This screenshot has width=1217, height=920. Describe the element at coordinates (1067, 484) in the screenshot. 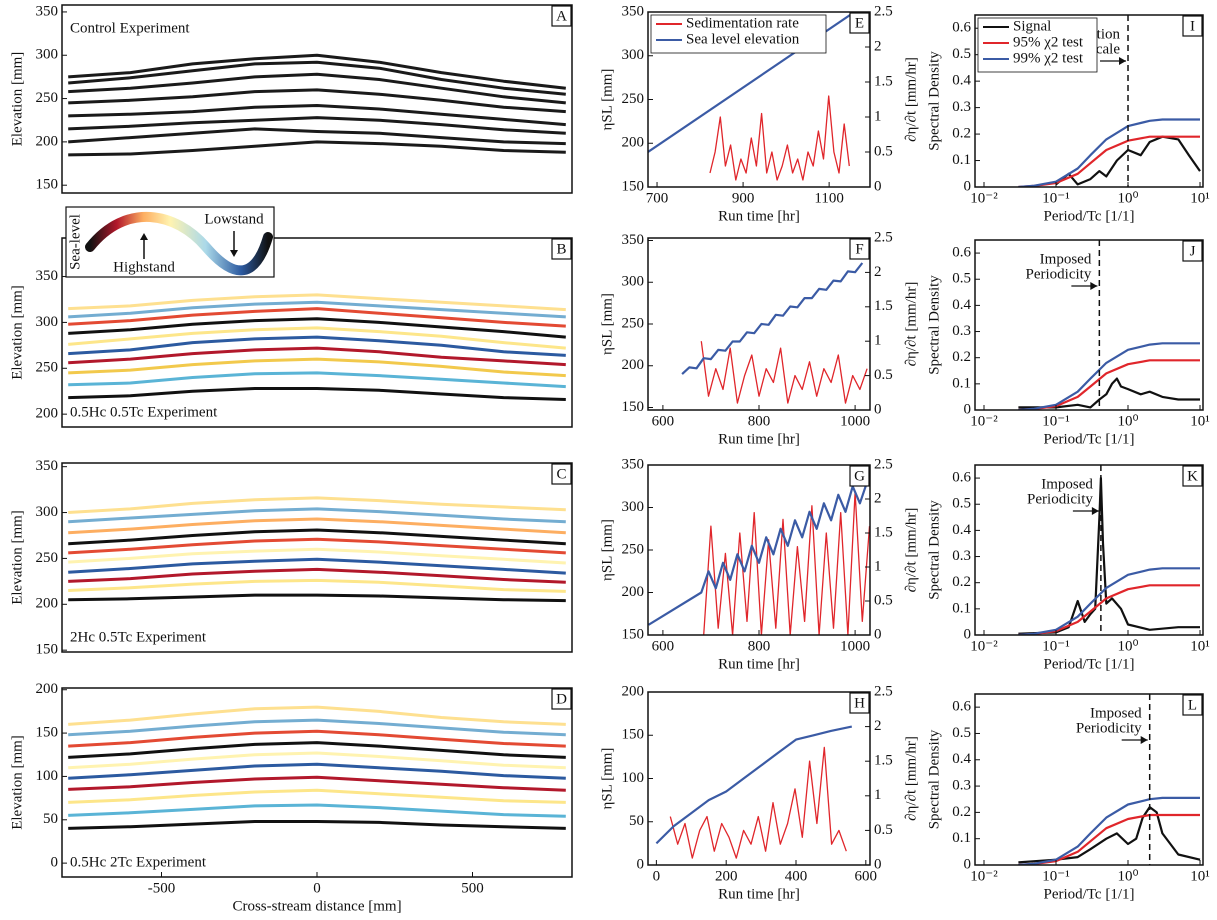

I see `annotation: Imposed` at that location.